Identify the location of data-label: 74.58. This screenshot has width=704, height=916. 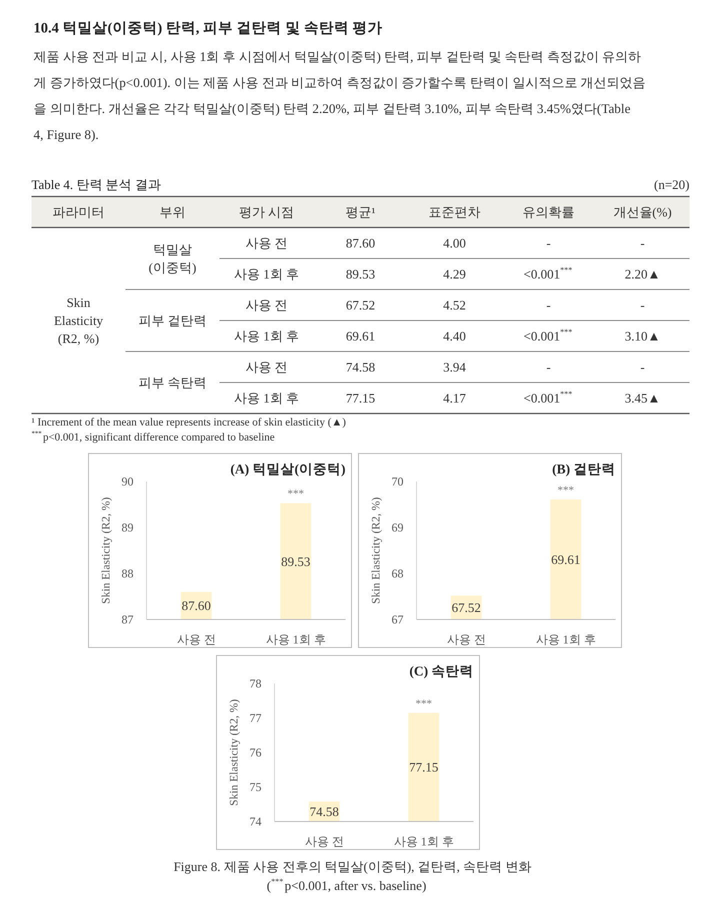
(324, 811).